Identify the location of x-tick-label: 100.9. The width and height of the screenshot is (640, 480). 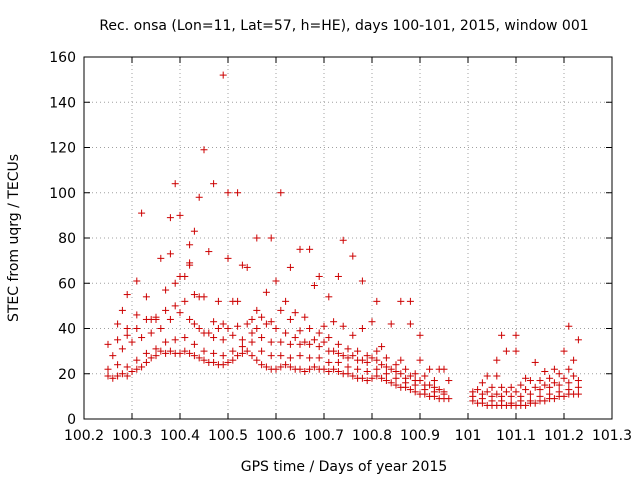
(420, 436).